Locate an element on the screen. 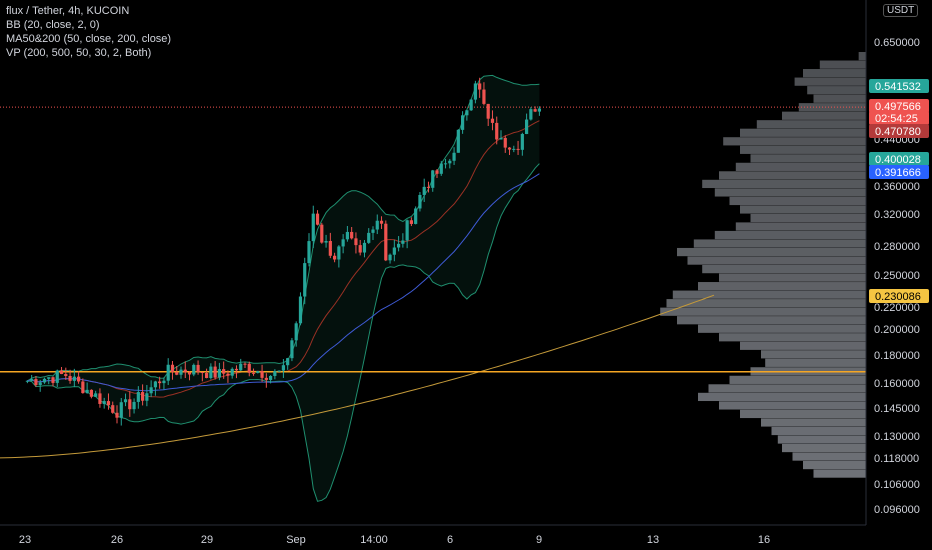  price-tick-label: 0.320000 is located at coordinates (897, 215).